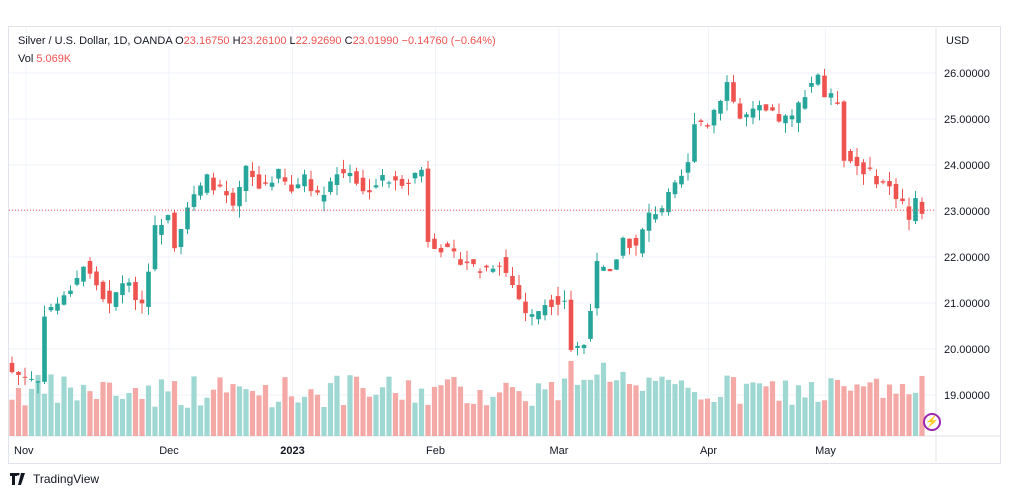 The height and width of the screenshot is (498, 1012). What do you see at coordinates (348, 41) in the screenshot?
I see `close-label: C` at bounding box center [348, 41].